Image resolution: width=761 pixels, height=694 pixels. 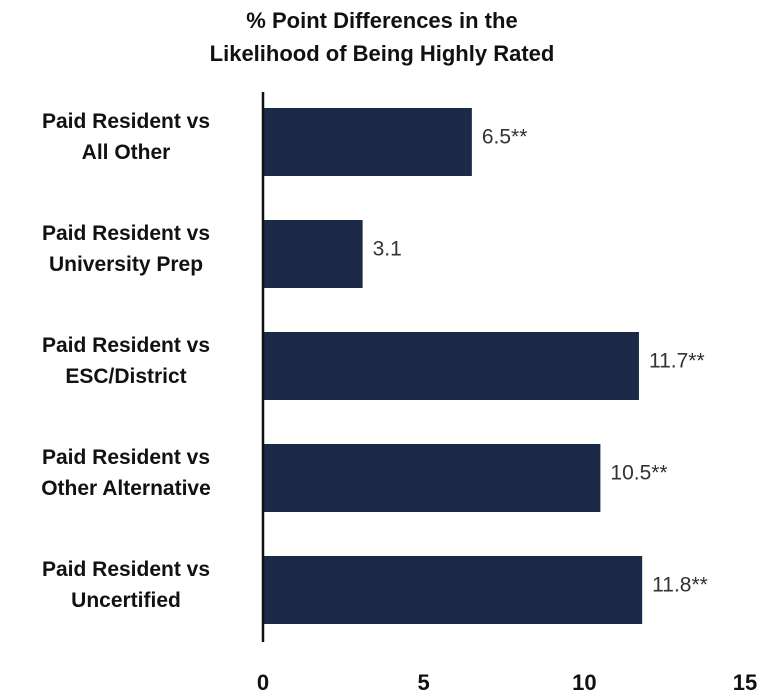 What do you see at coordinates (126, 264) in the screenshot?
I see `y-tick-label: University Prep` at bounding box center [126, 264].